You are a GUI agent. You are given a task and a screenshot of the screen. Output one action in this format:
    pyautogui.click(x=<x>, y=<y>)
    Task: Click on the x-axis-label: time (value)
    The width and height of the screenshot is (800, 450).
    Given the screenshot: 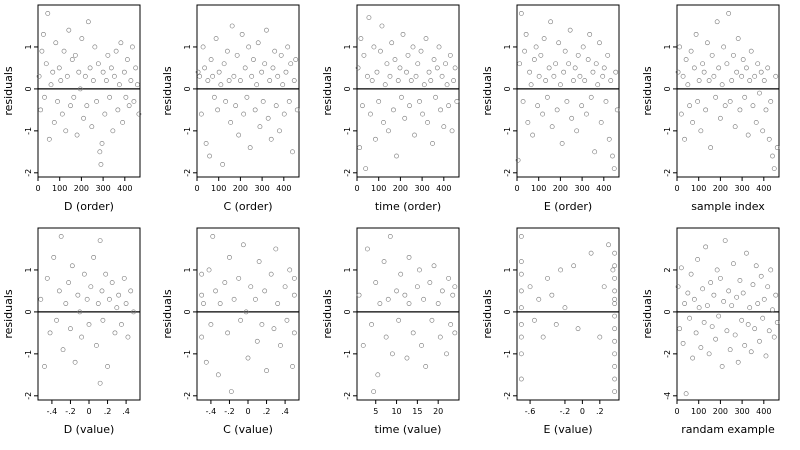 What is the action you would take?
    pyautogui.click(x=408, y=429)
    